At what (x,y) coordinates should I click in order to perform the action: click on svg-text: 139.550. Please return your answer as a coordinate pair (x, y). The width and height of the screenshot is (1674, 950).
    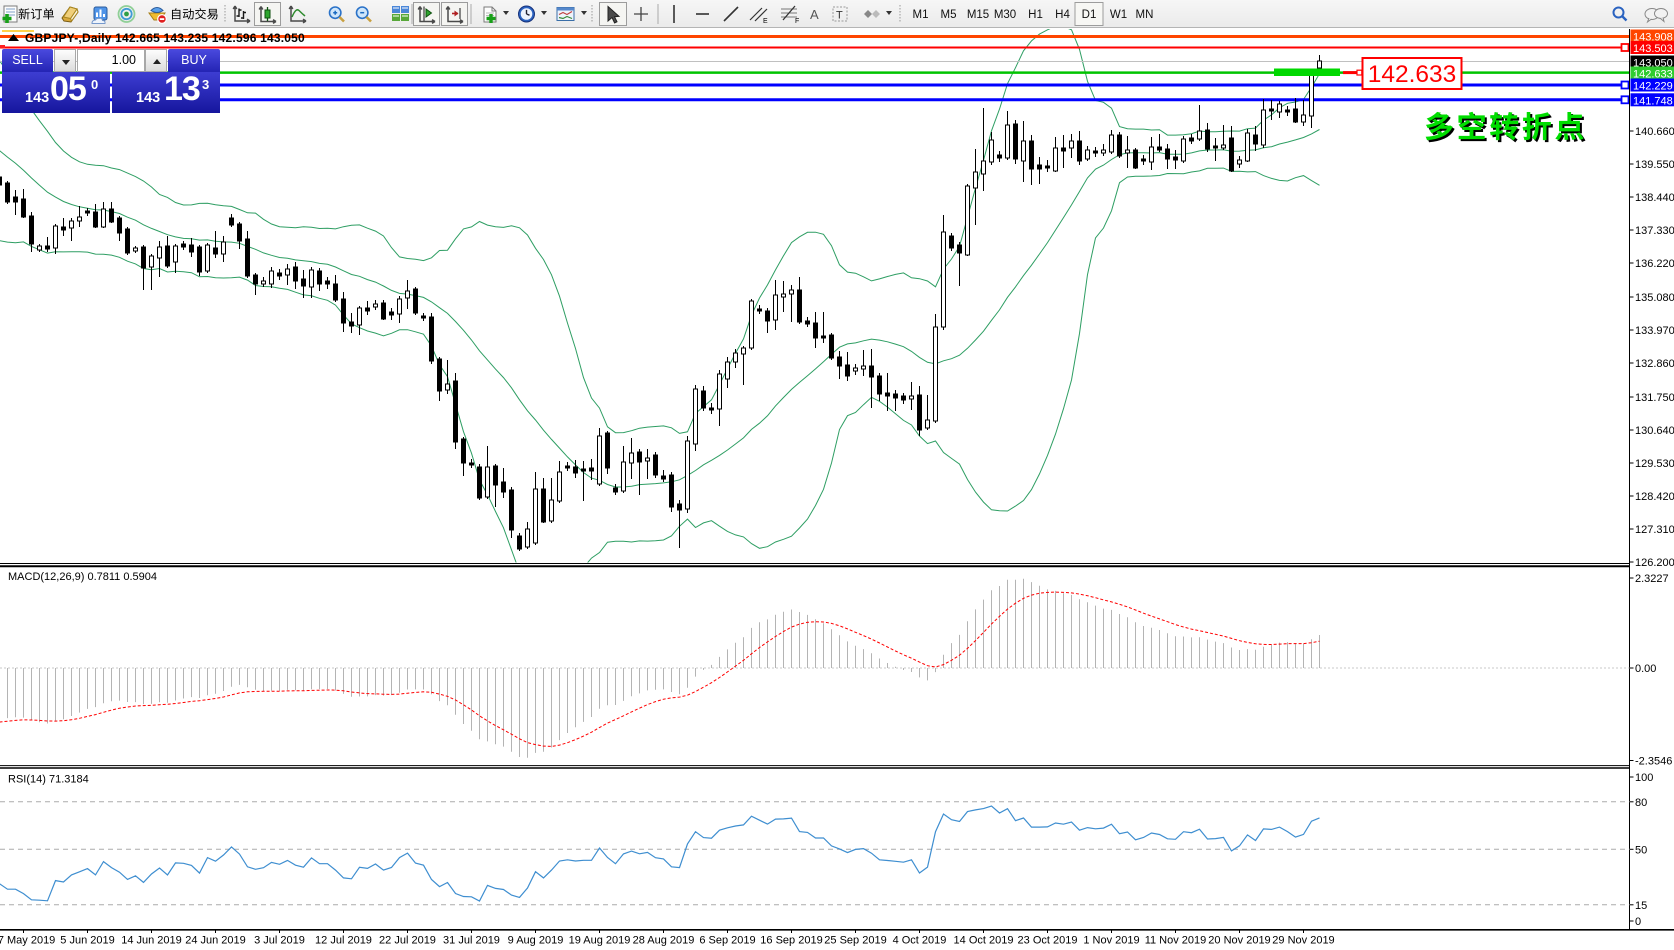
    Looking at the image, I should click on (1654, 165).